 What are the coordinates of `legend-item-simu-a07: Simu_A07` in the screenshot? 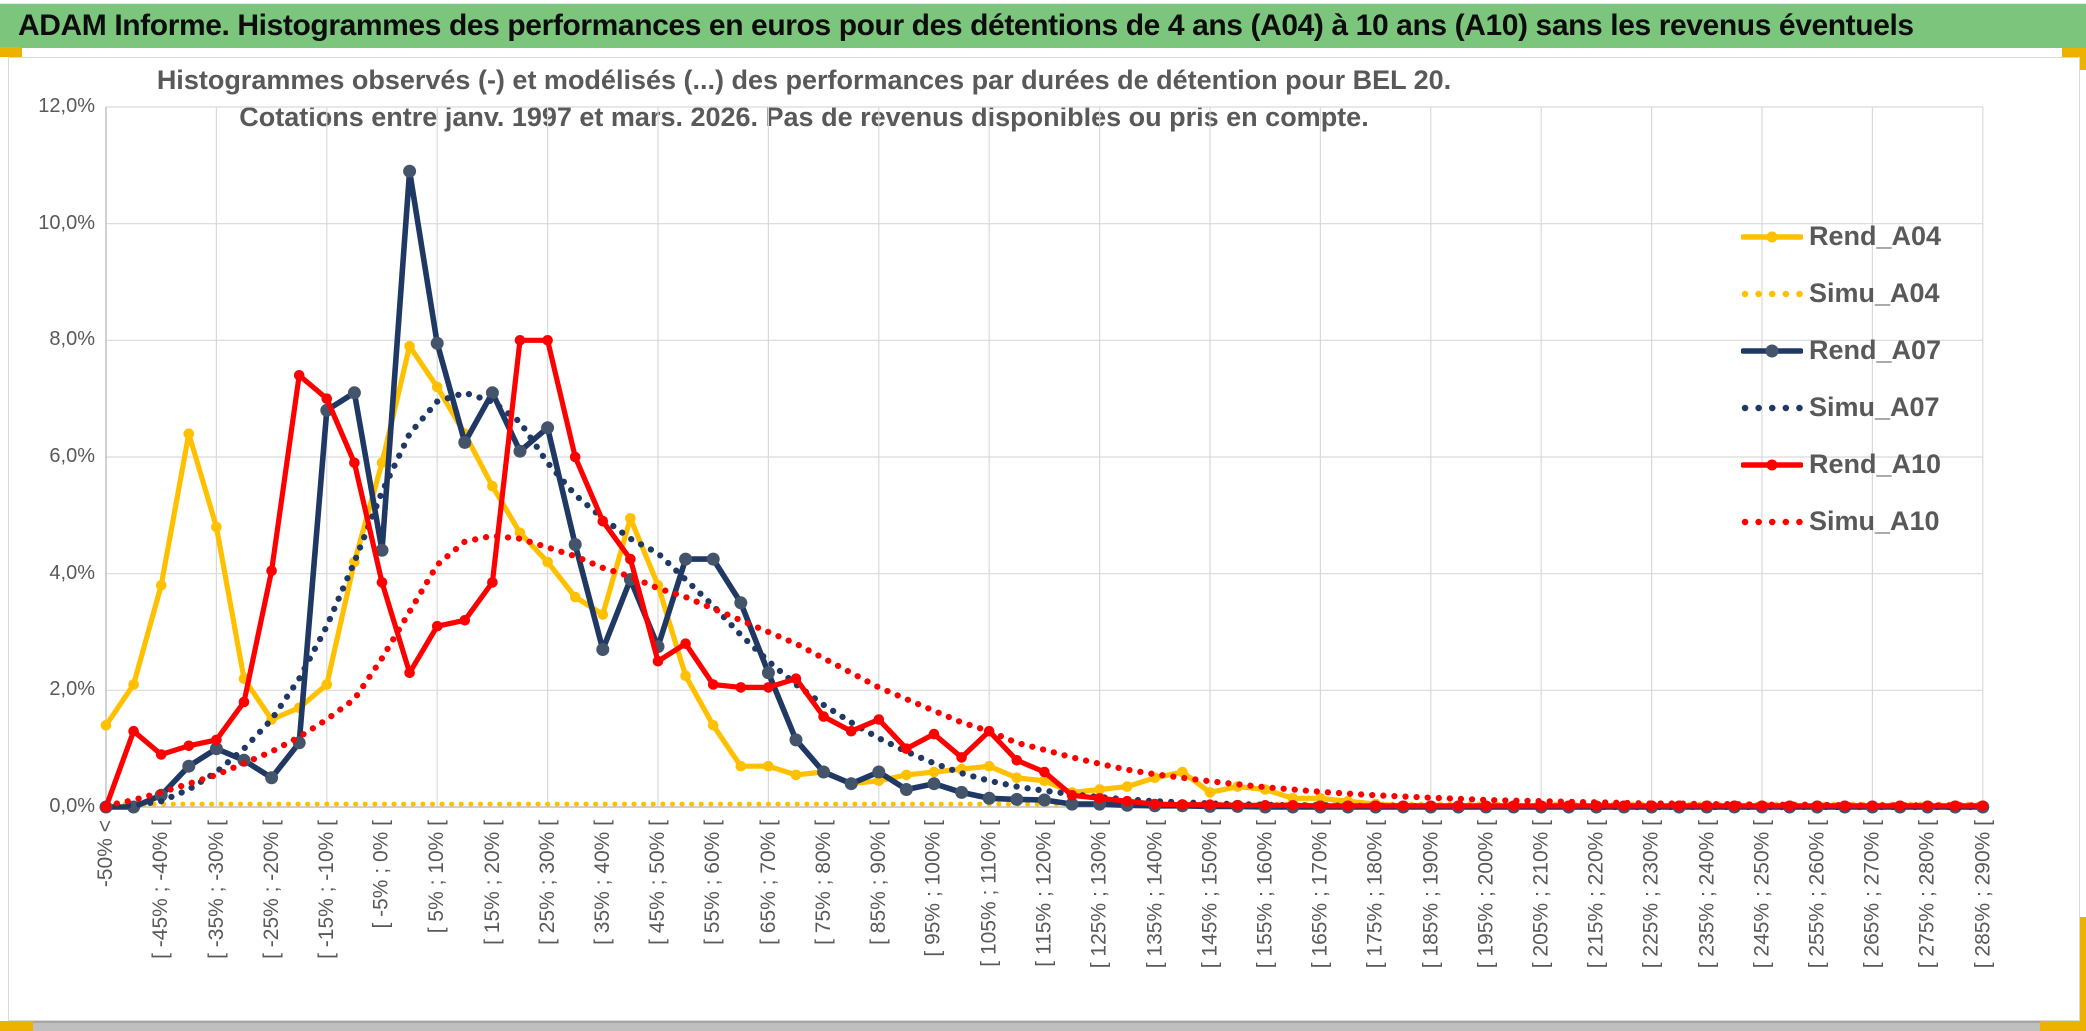 It's located at (1841, 407).